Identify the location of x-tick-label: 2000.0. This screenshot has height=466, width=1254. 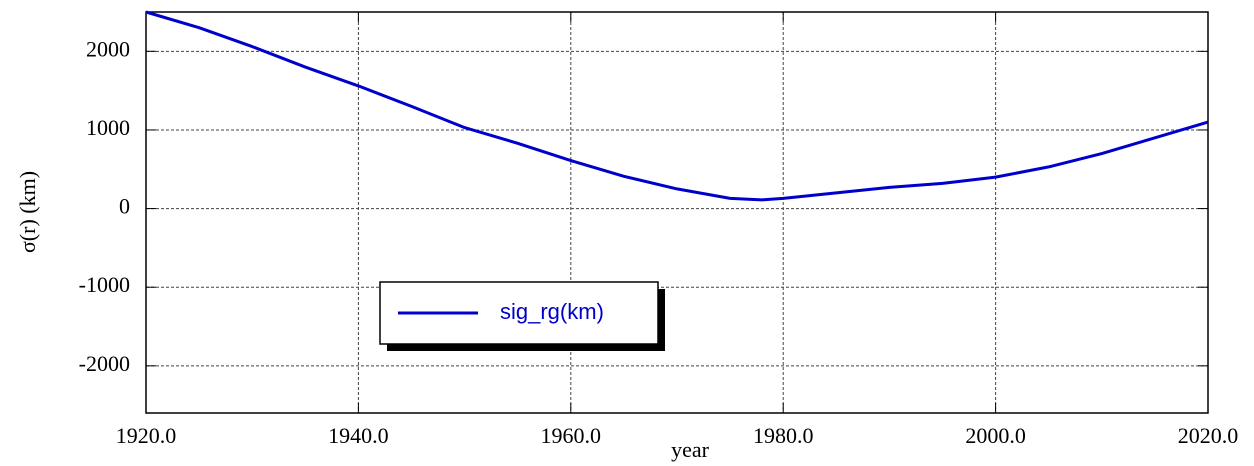
(995, 435).